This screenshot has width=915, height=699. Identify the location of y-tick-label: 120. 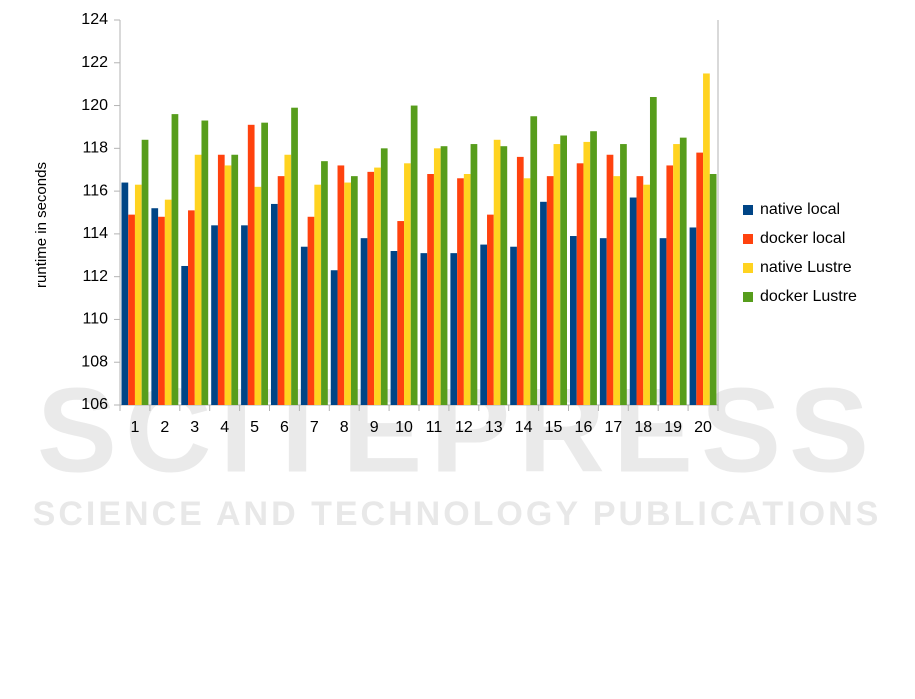
(94, 105).